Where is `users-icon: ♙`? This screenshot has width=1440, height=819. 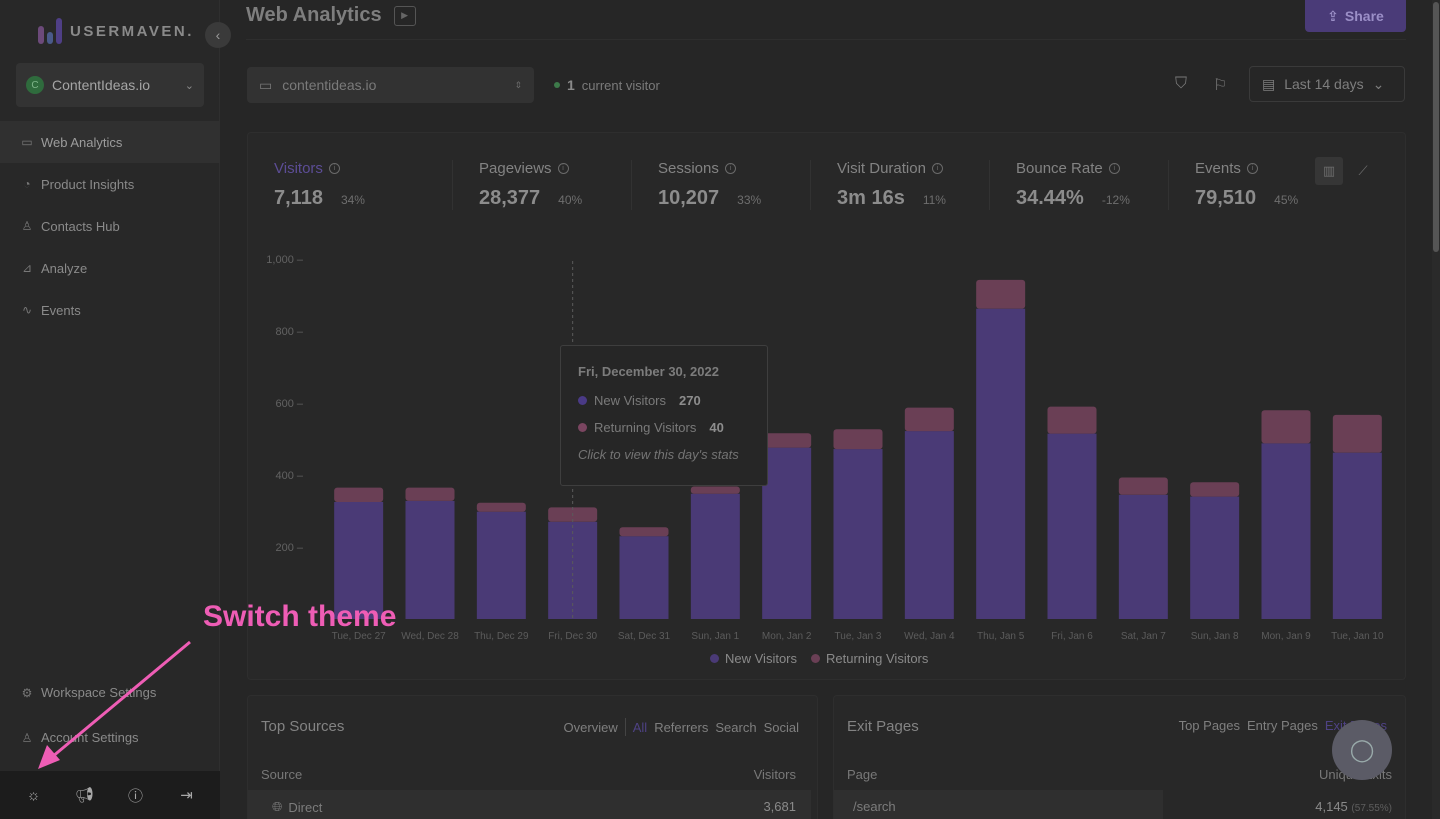
users-icon: ♙ is located at coordinates (27, 737).